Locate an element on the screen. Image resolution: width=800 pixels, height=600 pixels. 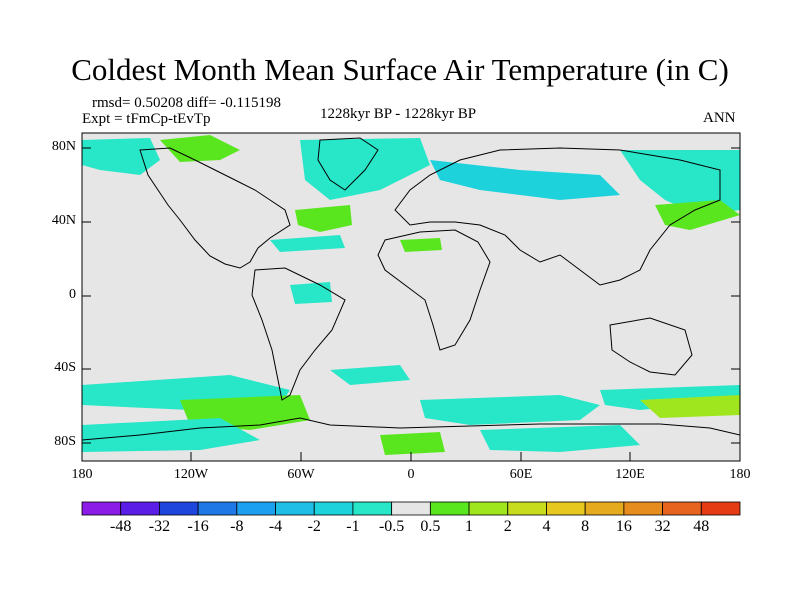
coast-north-america is located at coordinates (215, 208).